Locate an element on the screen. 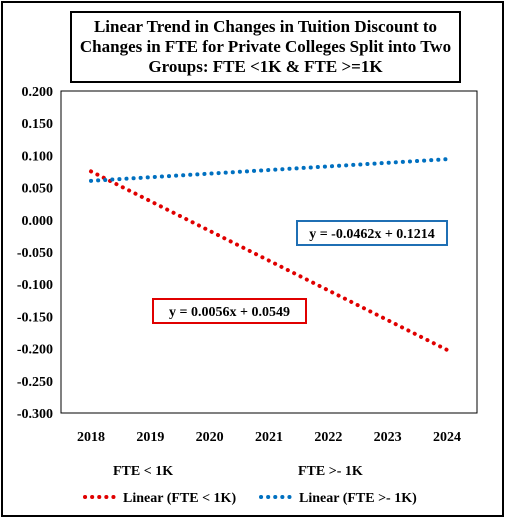 The height and width of the screenshot is (518, 505). equation-label: y = 0.0056x + 0.0549 is located at coordinates (229, 312).